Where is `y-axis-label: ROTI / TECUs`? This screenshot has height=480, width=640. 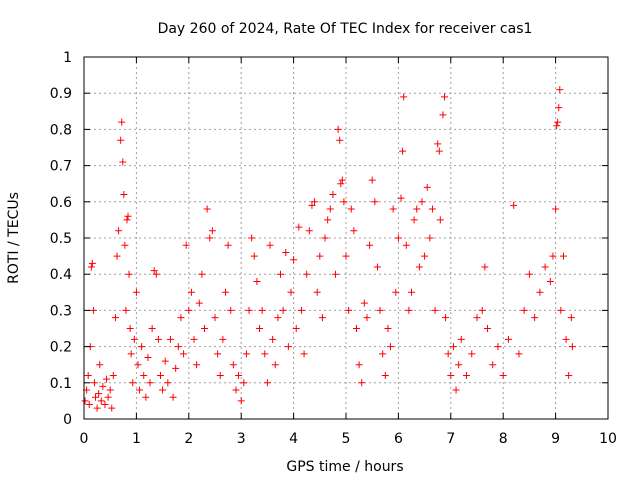
y-axis-label: ROTI / TECUs is located at coordinates (14, 238).